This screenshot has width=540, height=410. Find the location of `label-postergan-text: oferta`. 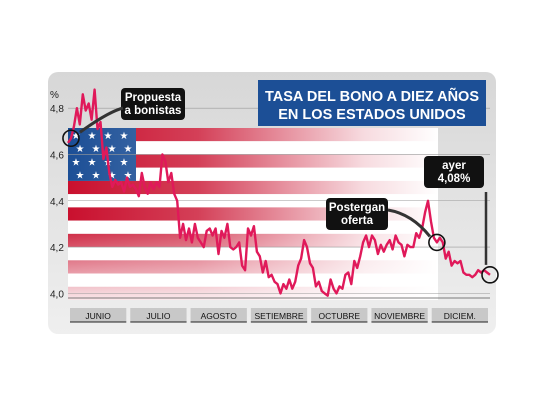

label-postergan-text: oferta is located at coordinates (357, 221).